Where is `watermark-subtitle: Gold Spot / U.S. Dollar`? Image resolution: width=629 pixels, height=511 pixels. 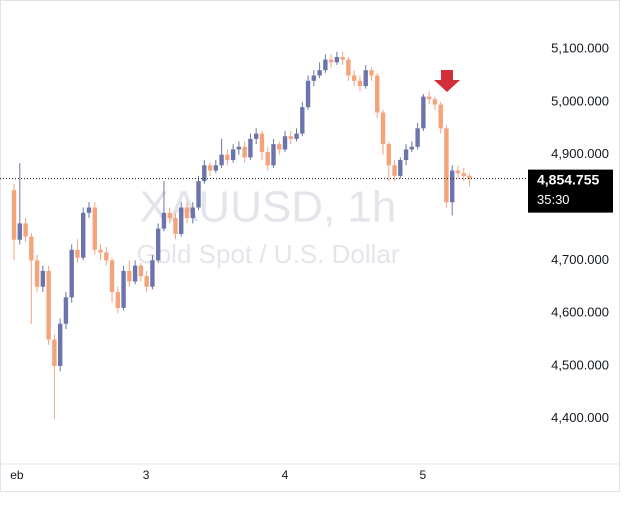
watermark-subtitle: Gold Spot / U.S. Dollar is located at coordinates (268, 254).